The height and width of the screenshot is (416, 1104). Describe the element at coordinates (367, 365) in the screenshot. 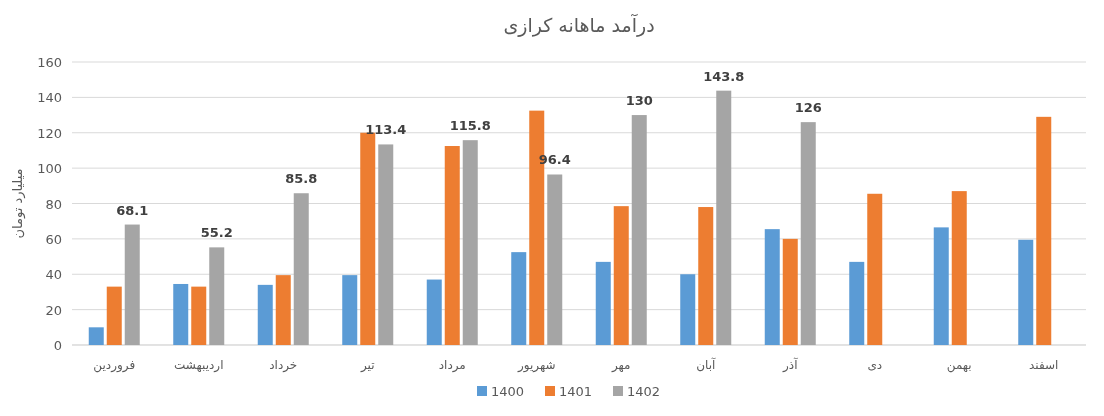

I see `x-tick-label: تیر` at that location.